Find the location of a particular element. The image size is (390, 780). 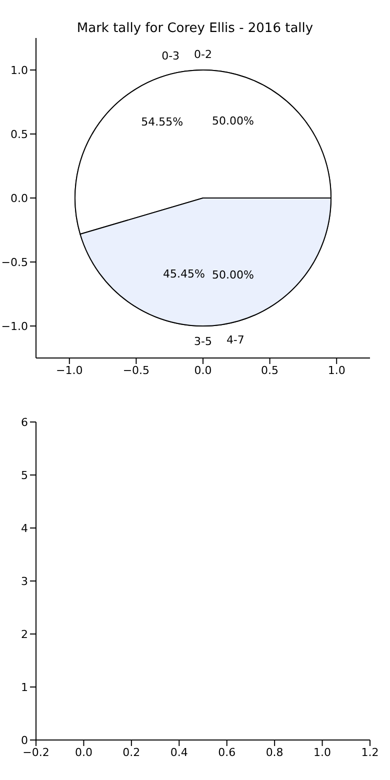

x-tick-label: 0.5 is located at coordinates (270, 370).